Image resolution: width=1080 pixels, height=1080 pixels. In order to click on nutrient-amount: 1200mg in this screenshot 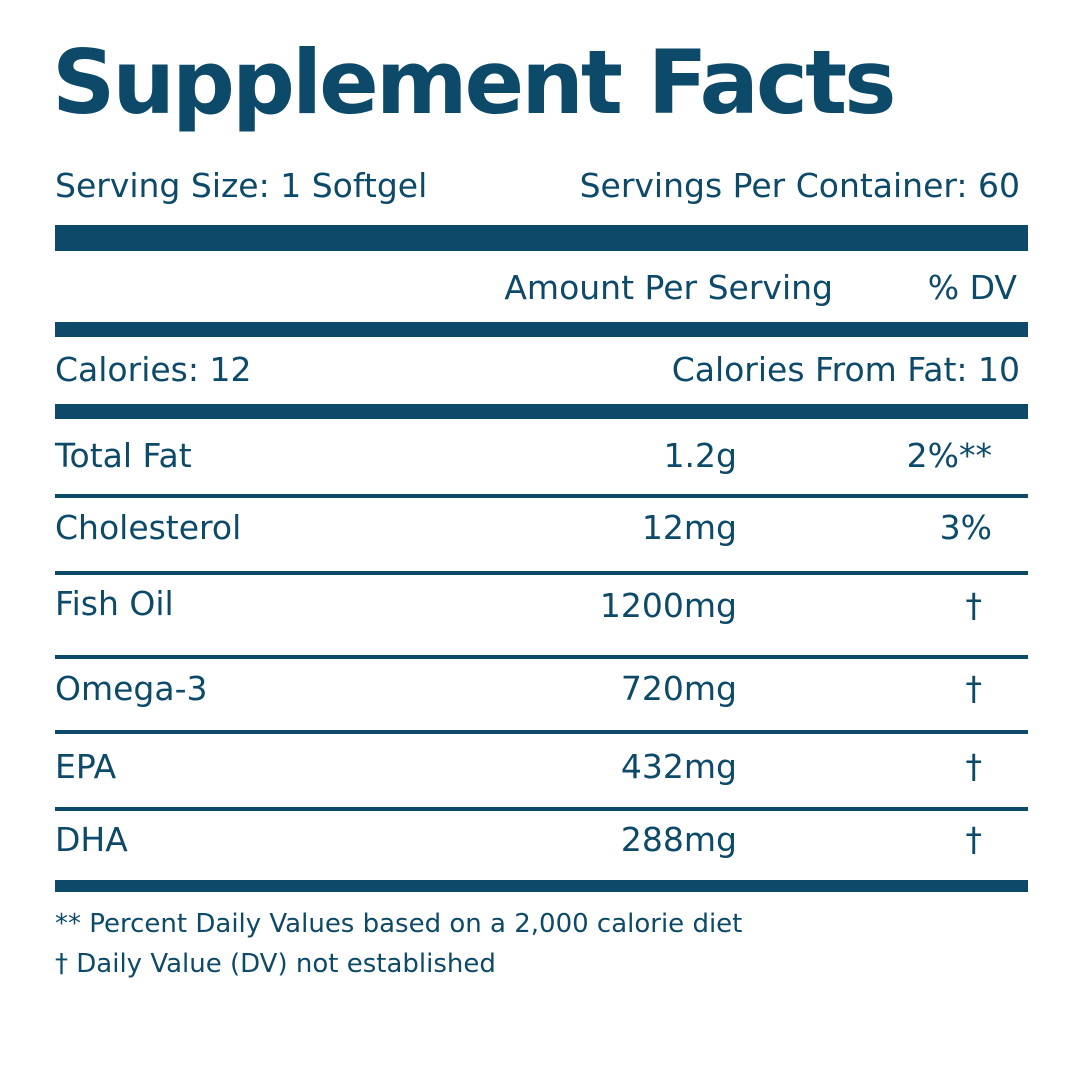, I will do `click(668, 605)`.